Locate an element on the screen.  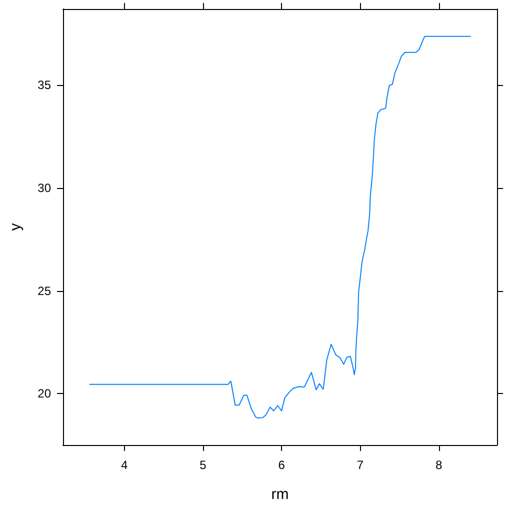
x-tick-label: 5 is located at coordinates (203, 465).